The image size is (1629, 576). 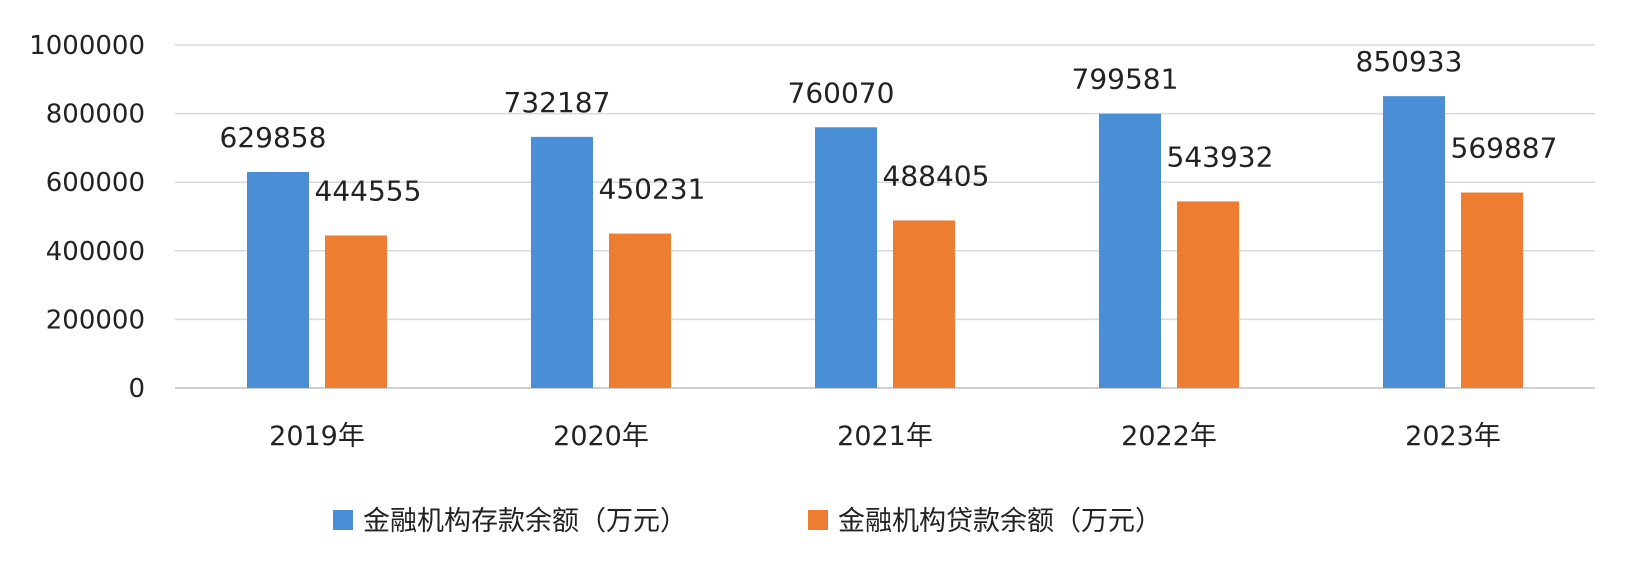 I want to click on x-category-label: 2023年, so click(x=1453, y=436).